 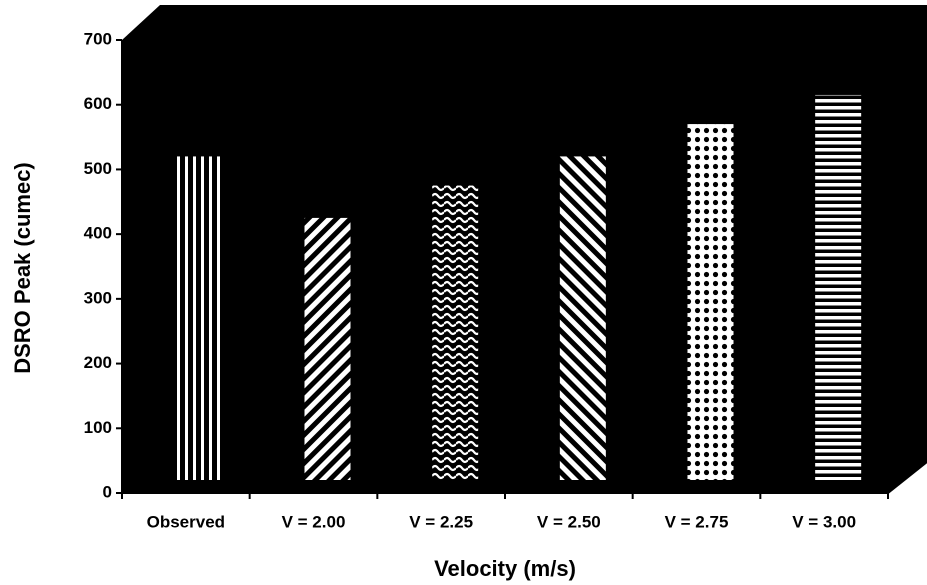 I want to click on x-axis-title: Velocity (m/s), so click(x=505, y=568).